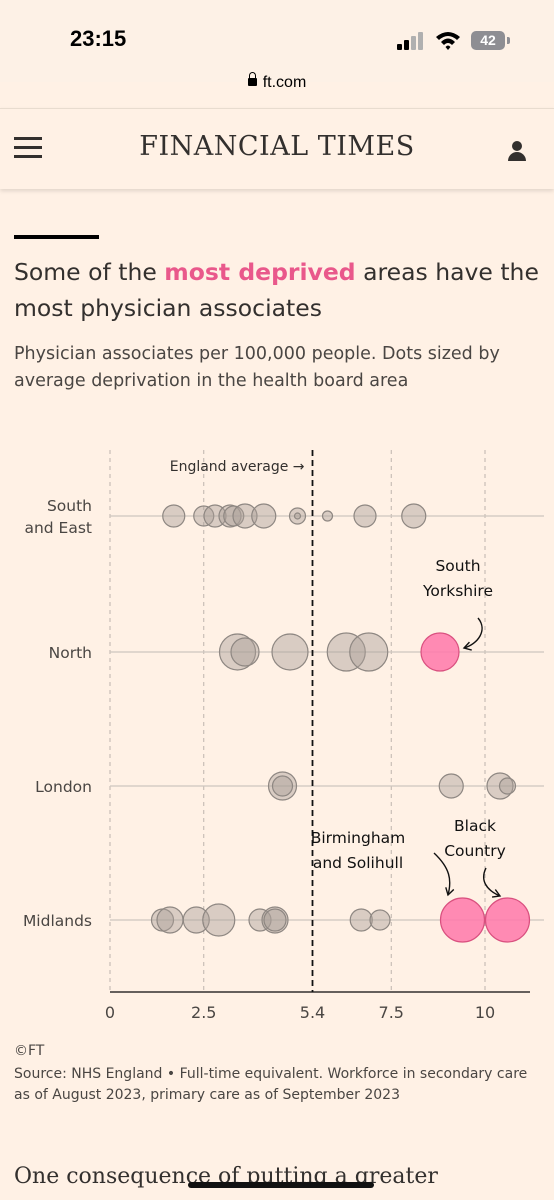 The image size is (554, 1200). I want to click on x-tick-label: 5.4, so click(312, 1012).